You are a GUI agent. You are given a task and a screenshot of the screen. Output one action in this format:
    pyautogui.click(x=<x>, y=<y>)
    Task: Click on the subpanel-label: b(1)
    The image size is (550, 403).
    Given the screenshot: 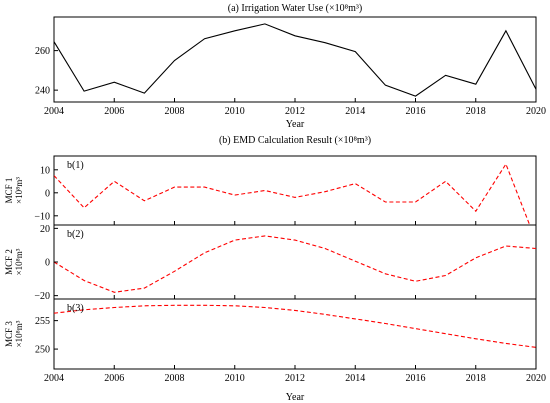 What is the action you would take?
    pyautogui.click(x=75, y=165)
    